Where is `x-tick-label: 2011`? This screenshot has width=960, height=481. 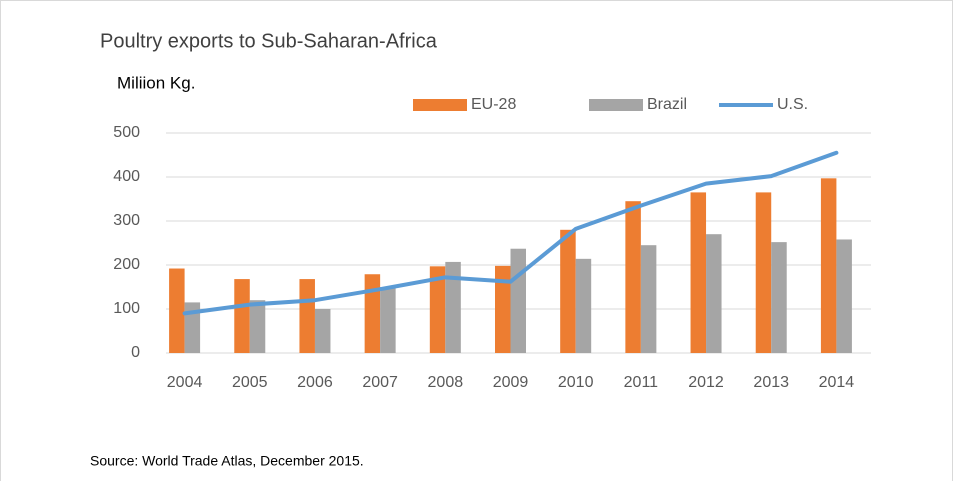
x-tick-label: 2011 is located at coordinates (641, 382).